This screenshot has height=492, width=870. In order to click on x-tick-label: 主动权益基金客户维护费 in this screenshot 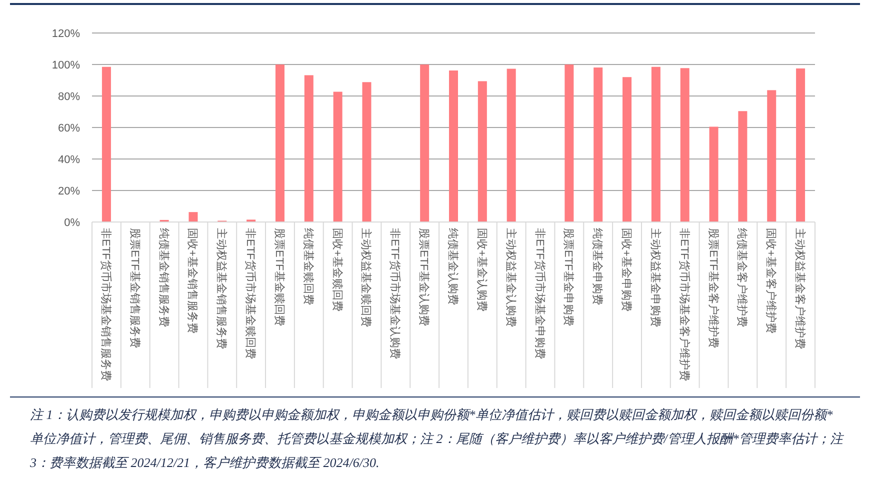, I will do `click(800, 288)`.